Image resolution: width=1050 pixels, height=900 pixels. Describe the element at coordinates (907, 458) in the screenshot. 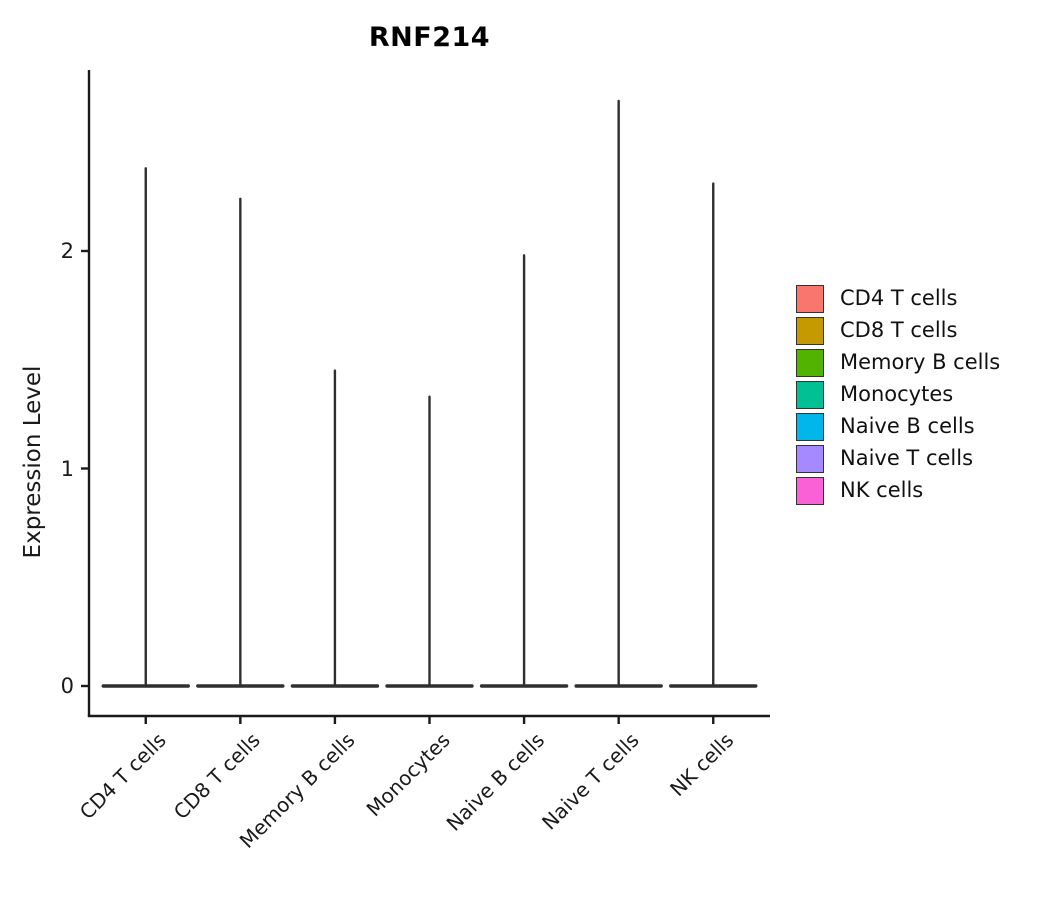

I see `legend-label-naive-t-cells: Naive T cells` at that location.